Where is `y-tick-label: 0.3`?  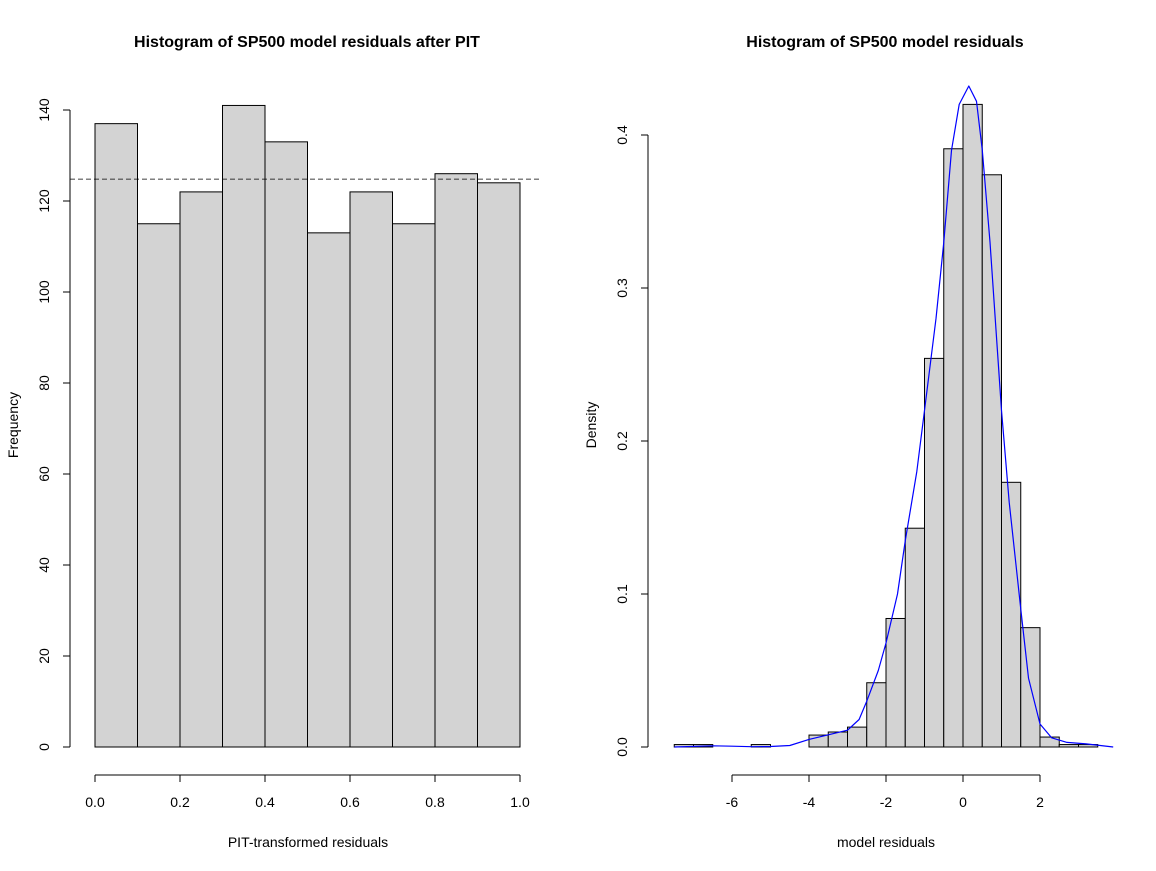
y-tick-label: 0.3 is located at coordinates (622, 288).